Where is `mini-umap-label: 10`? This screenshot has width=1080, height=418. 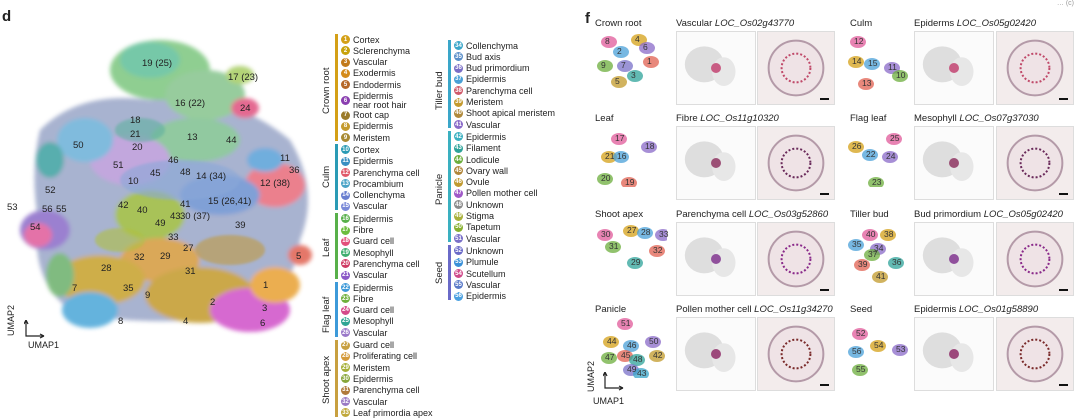 mini-umap-label: 10 is located at coordinates (901, 75).